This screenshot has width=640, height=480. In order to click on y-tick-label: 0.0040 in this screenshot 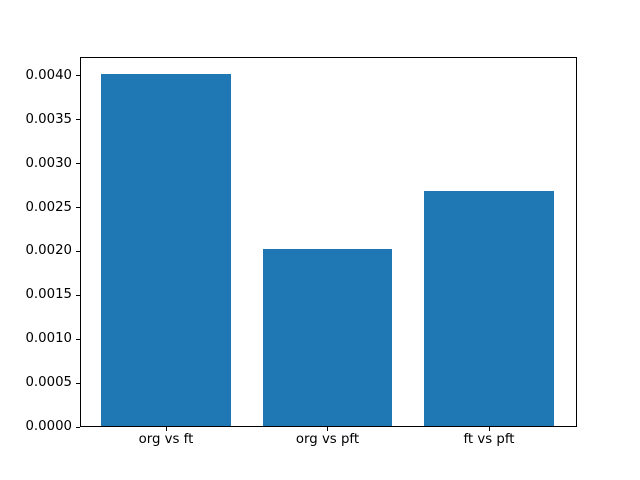, I will do `click(48, 75)`.